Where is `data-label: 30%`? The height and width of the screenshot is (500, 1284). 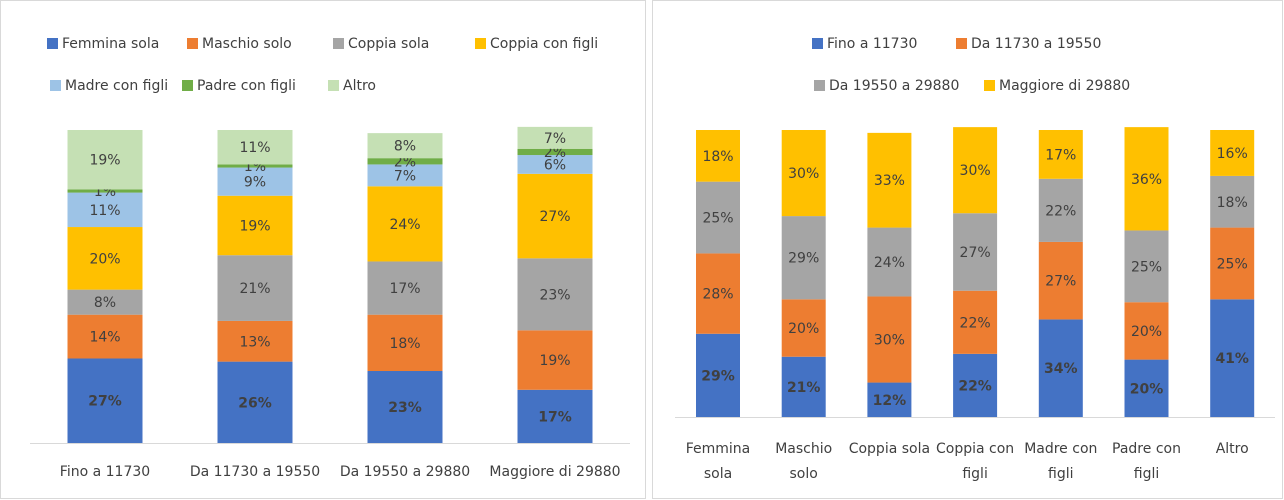 data-label: 30% is located at coordinates (889, 341).